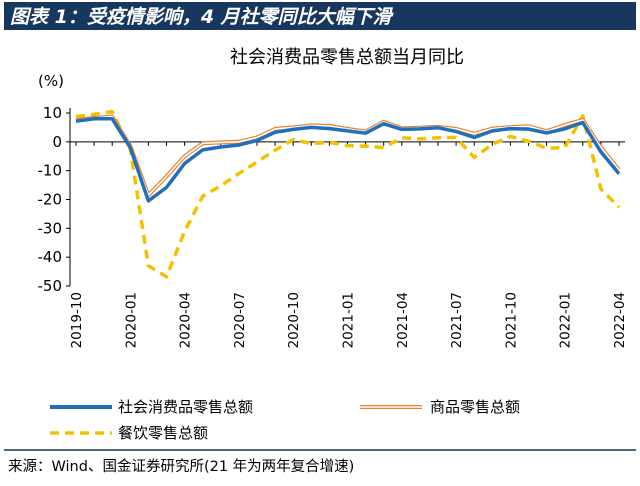  Describe the element at coordinates (403, 320) in the screenshot. I see `x-tick-label: 2021-04` at that location.